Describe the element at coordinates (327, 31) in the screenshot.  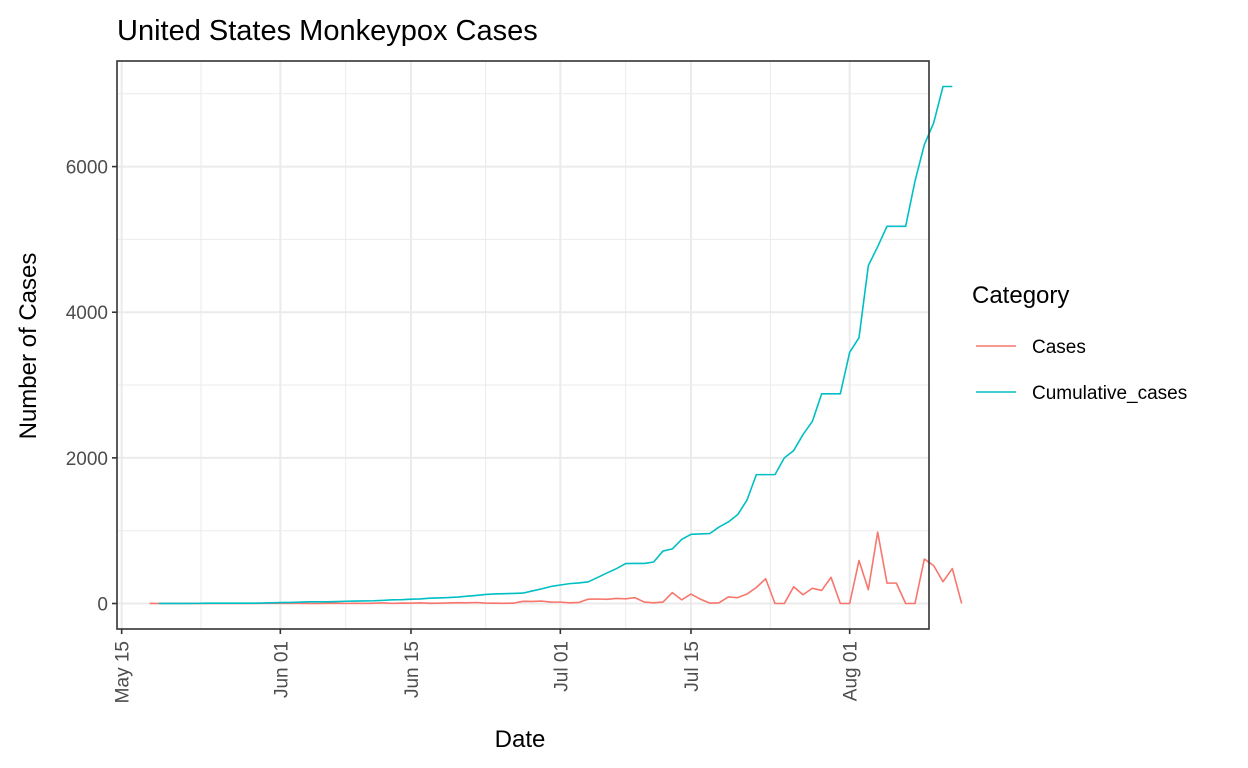
I see `chart-title: United States Monkeypox Cases` at that location.